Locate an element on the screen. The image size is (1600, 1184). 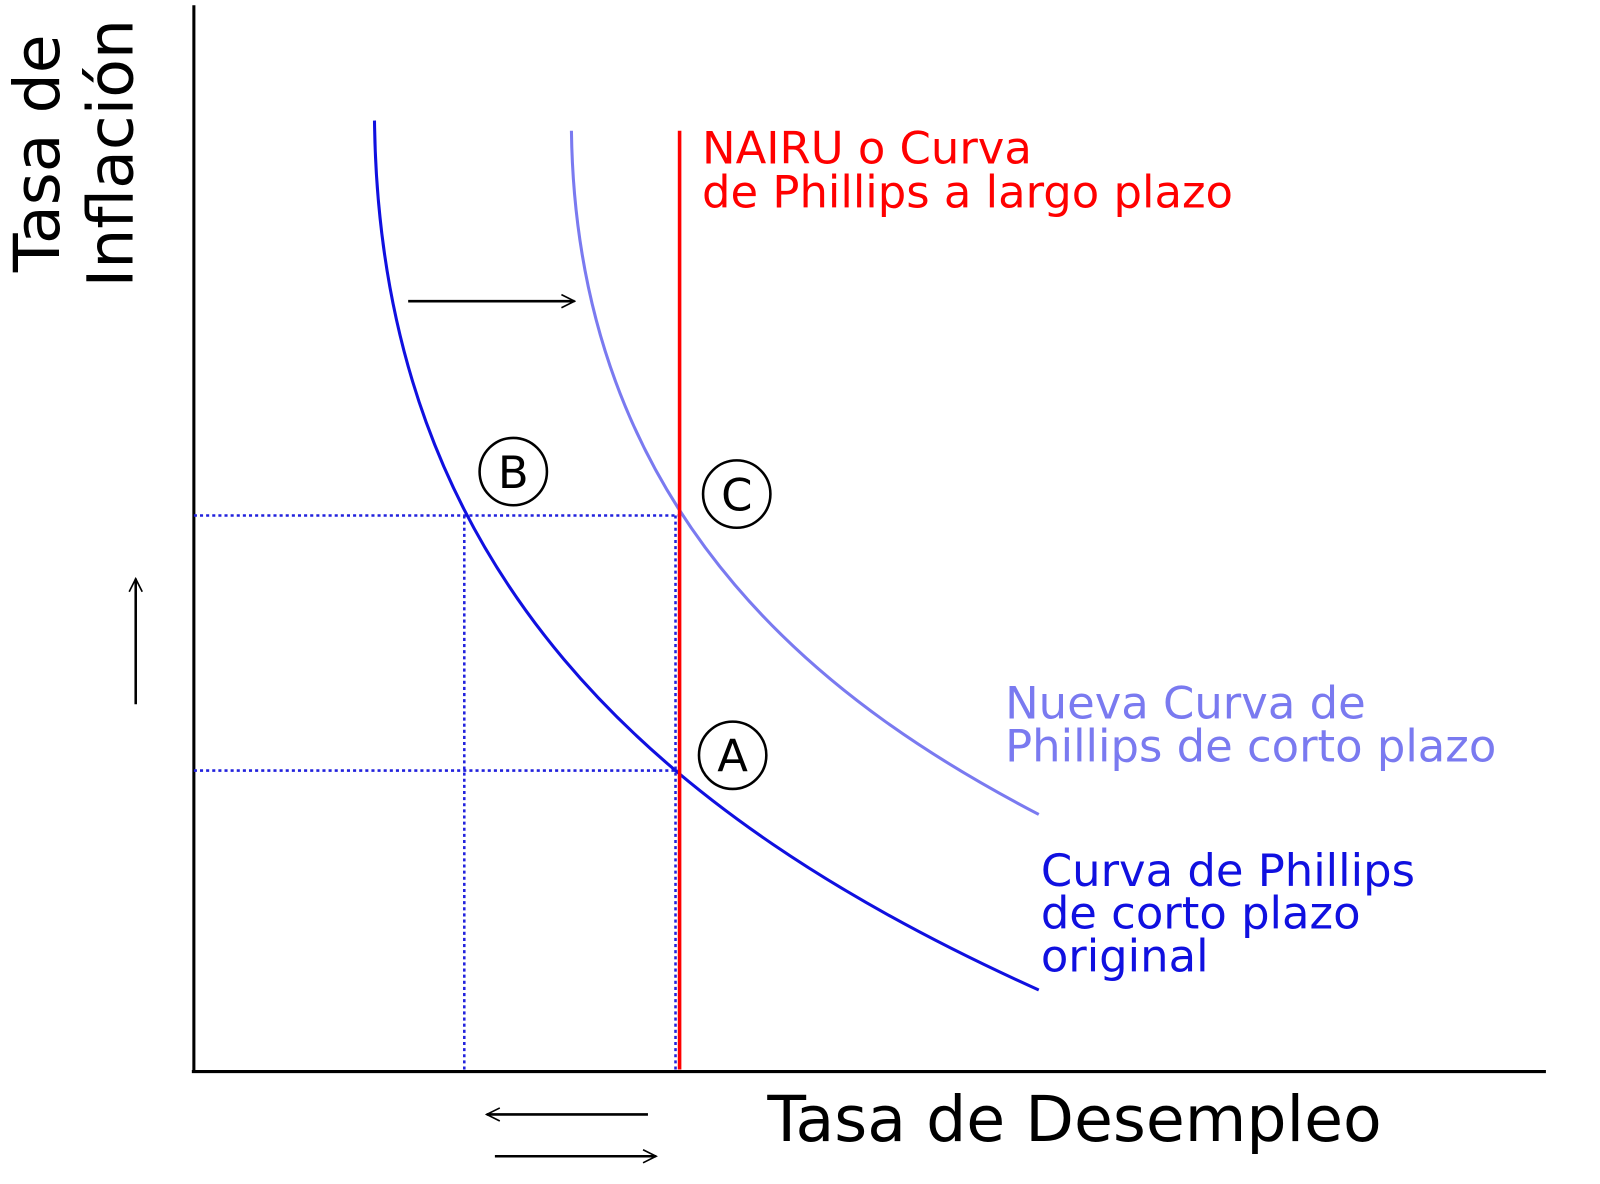
point-label: B is located at coordinates (513, 472).